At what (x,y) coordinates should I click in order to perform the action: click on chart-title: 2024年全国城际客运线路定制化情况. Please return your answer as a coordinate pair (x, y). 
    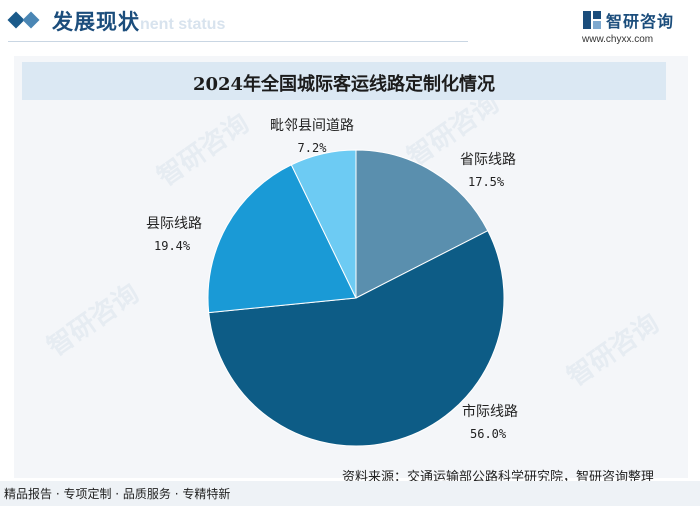
    Looking at the image, I should click on (344, 84).